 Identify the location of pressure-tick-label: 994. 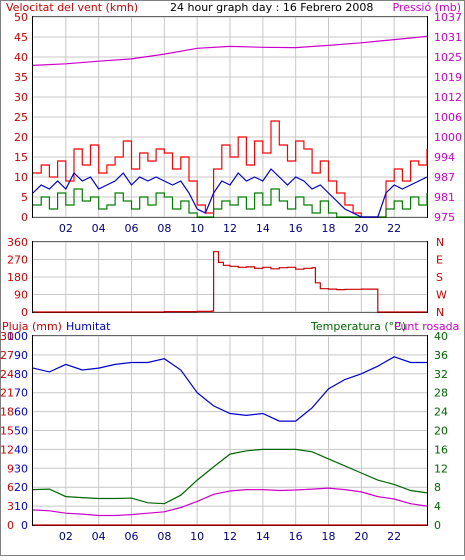
(444, 157).